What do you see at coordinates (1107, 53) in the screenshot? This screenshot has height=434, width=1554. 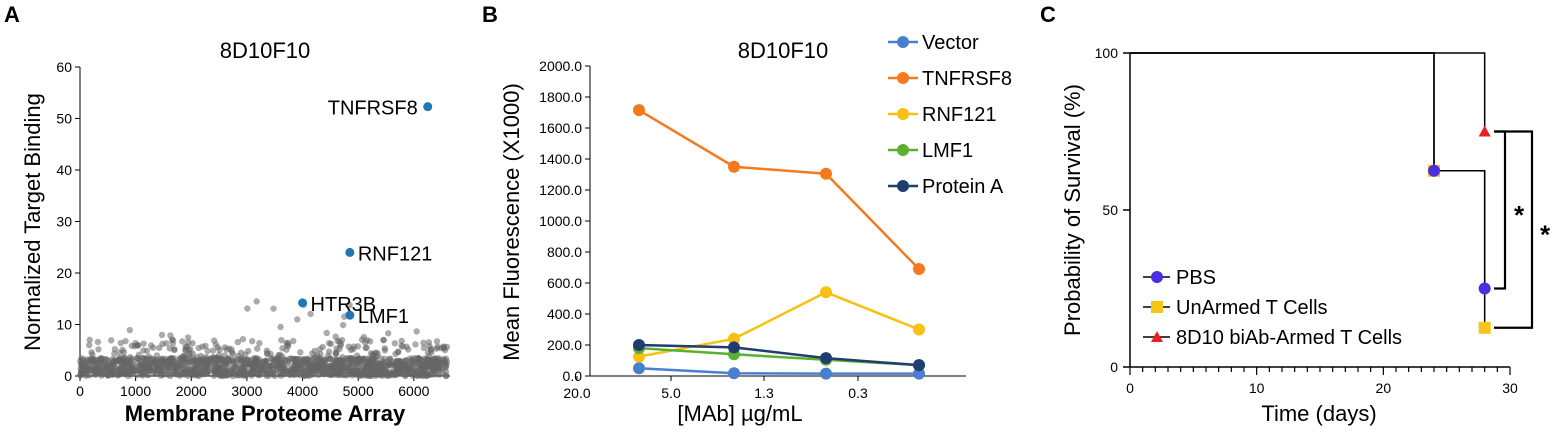 I see `y-tick-label: 100` at bounding box center [1107, 53].